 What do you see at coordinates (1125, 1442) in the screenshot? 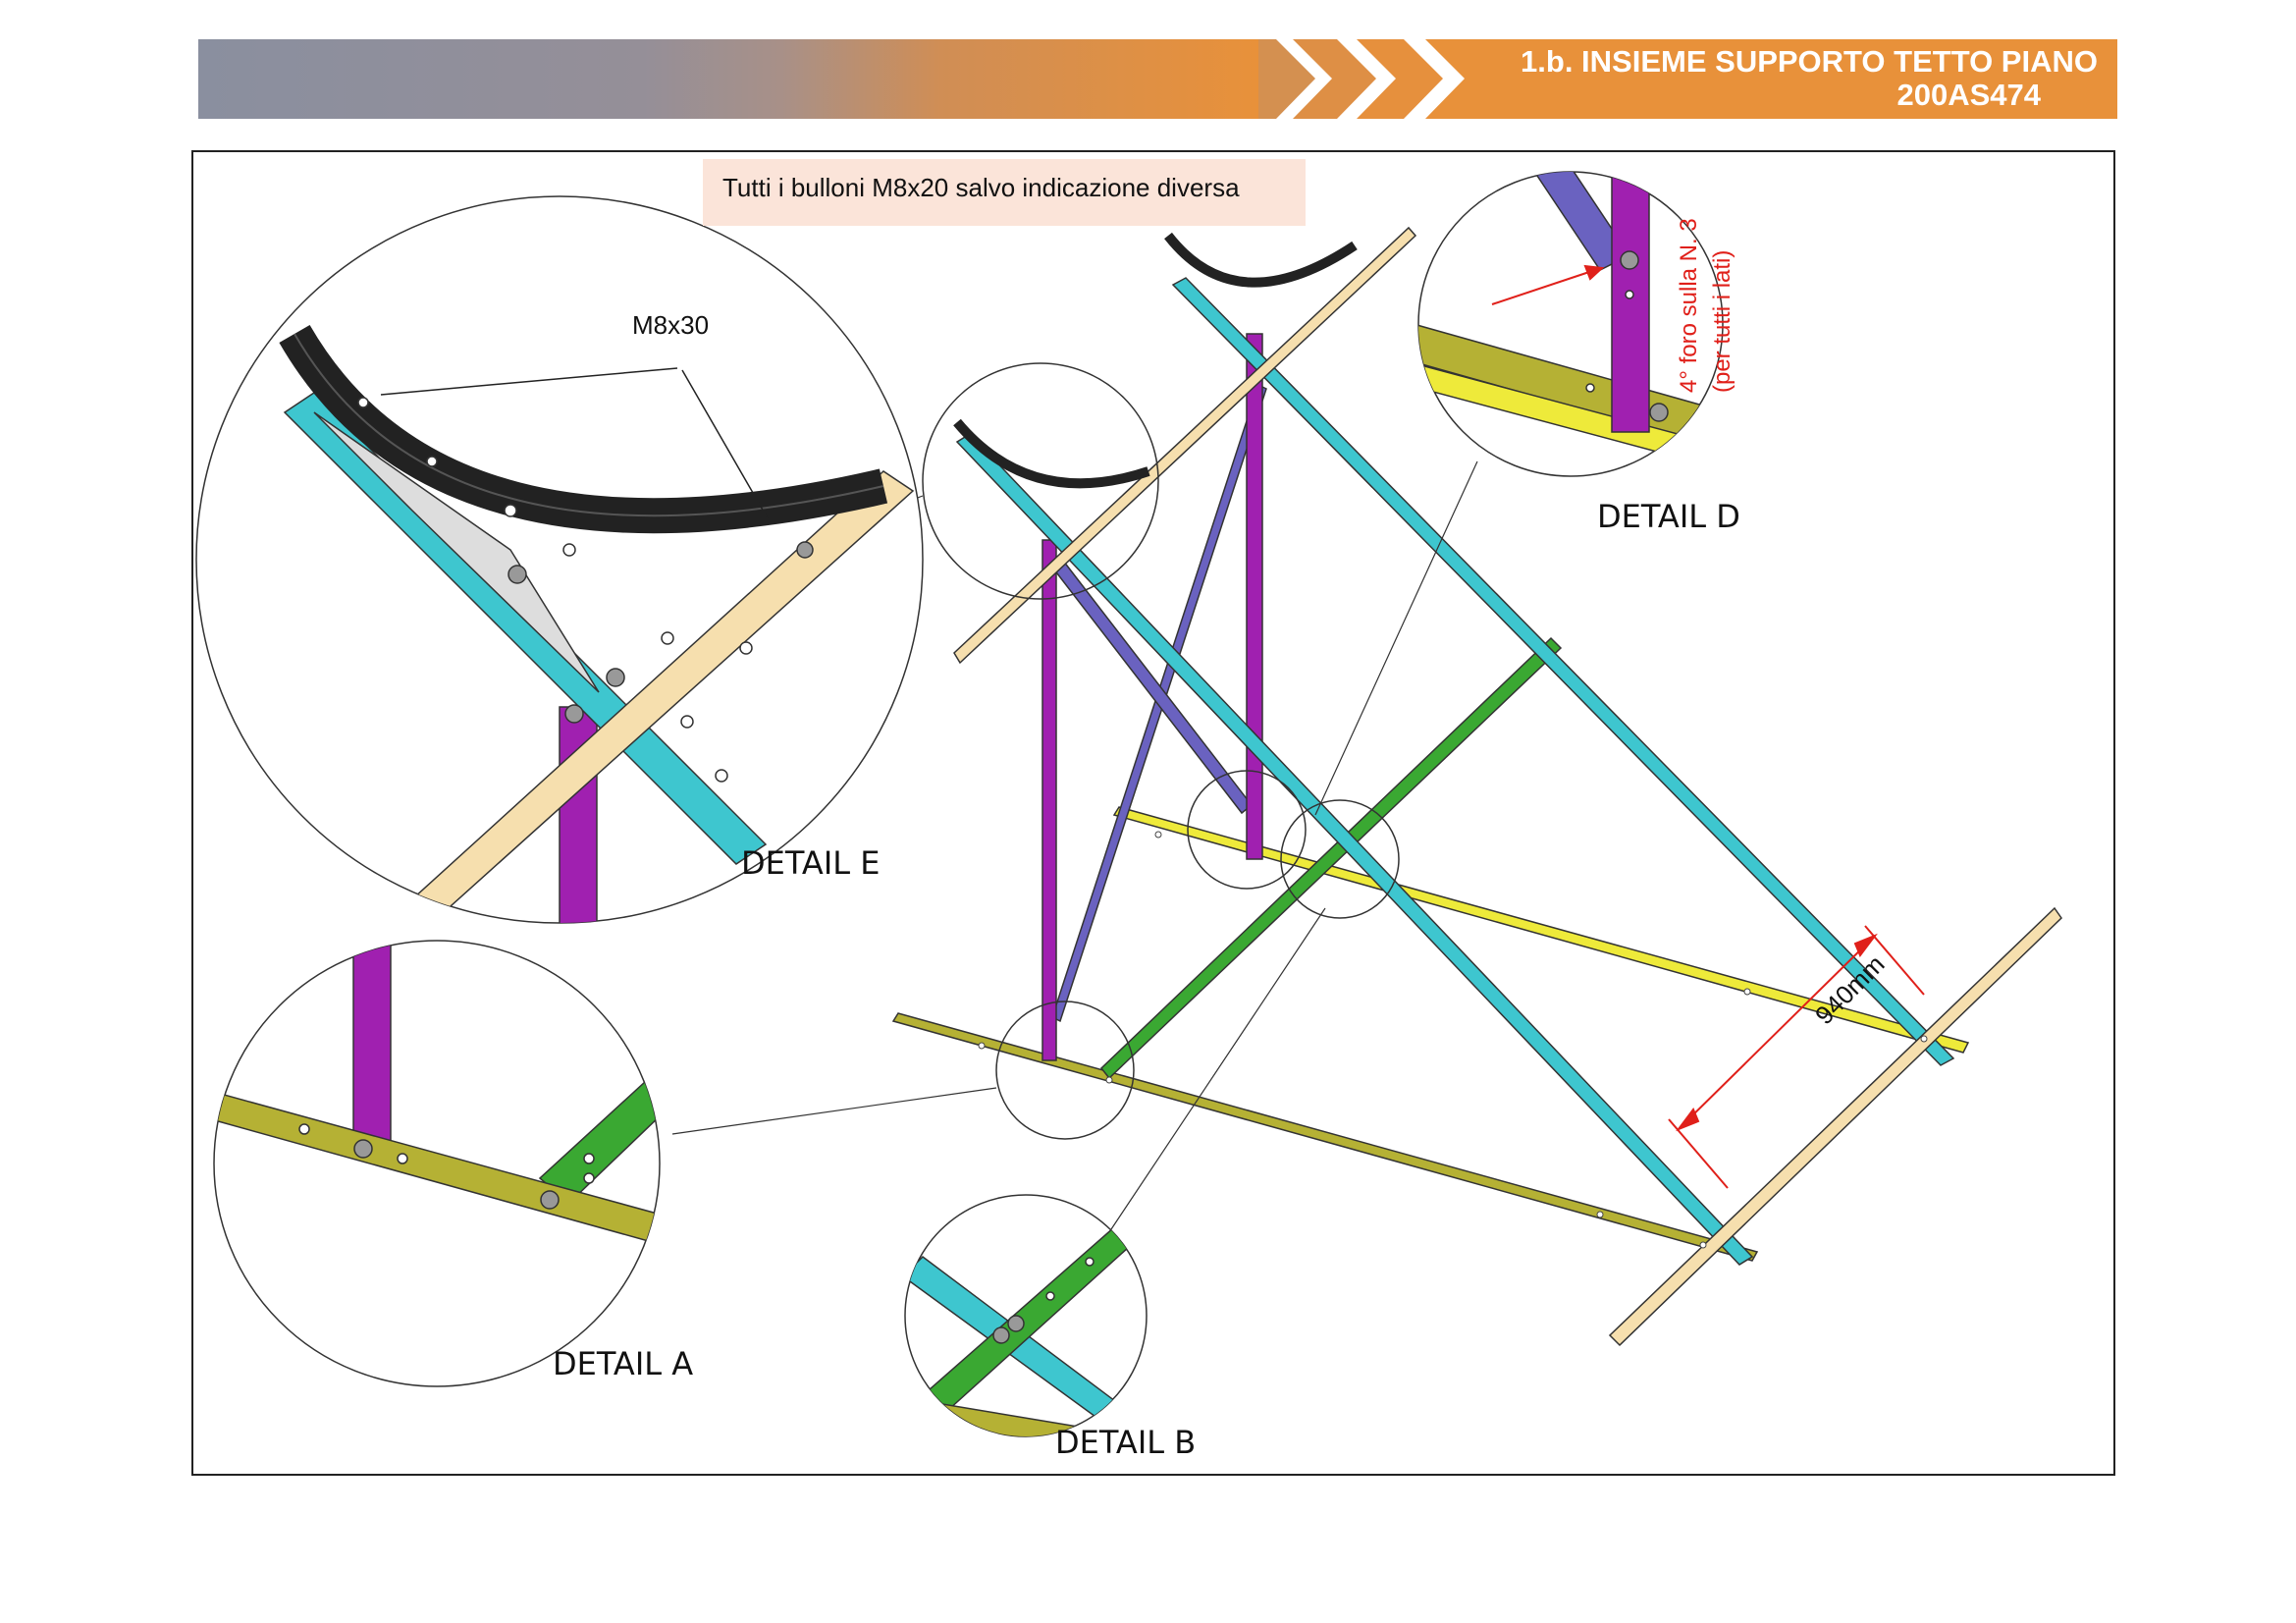
I see `detail-b-label: DETAIL B` at bounding box center [1125, 1442].